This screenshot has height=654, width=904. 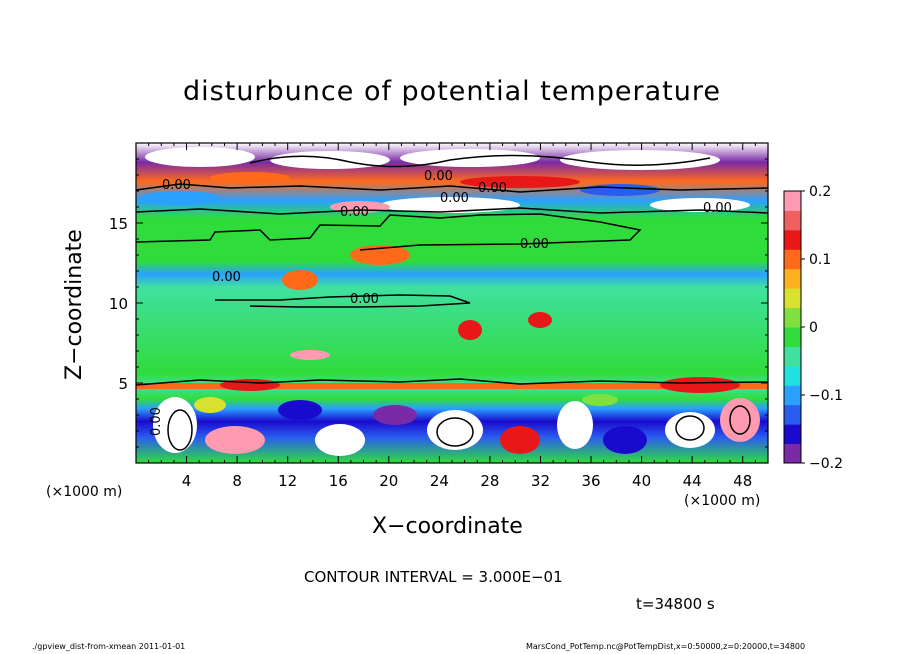 What do you see at coordinates (237, 481) in the screenshot?
I see `x-tick-label: 8` at bounding box center [237, 481].